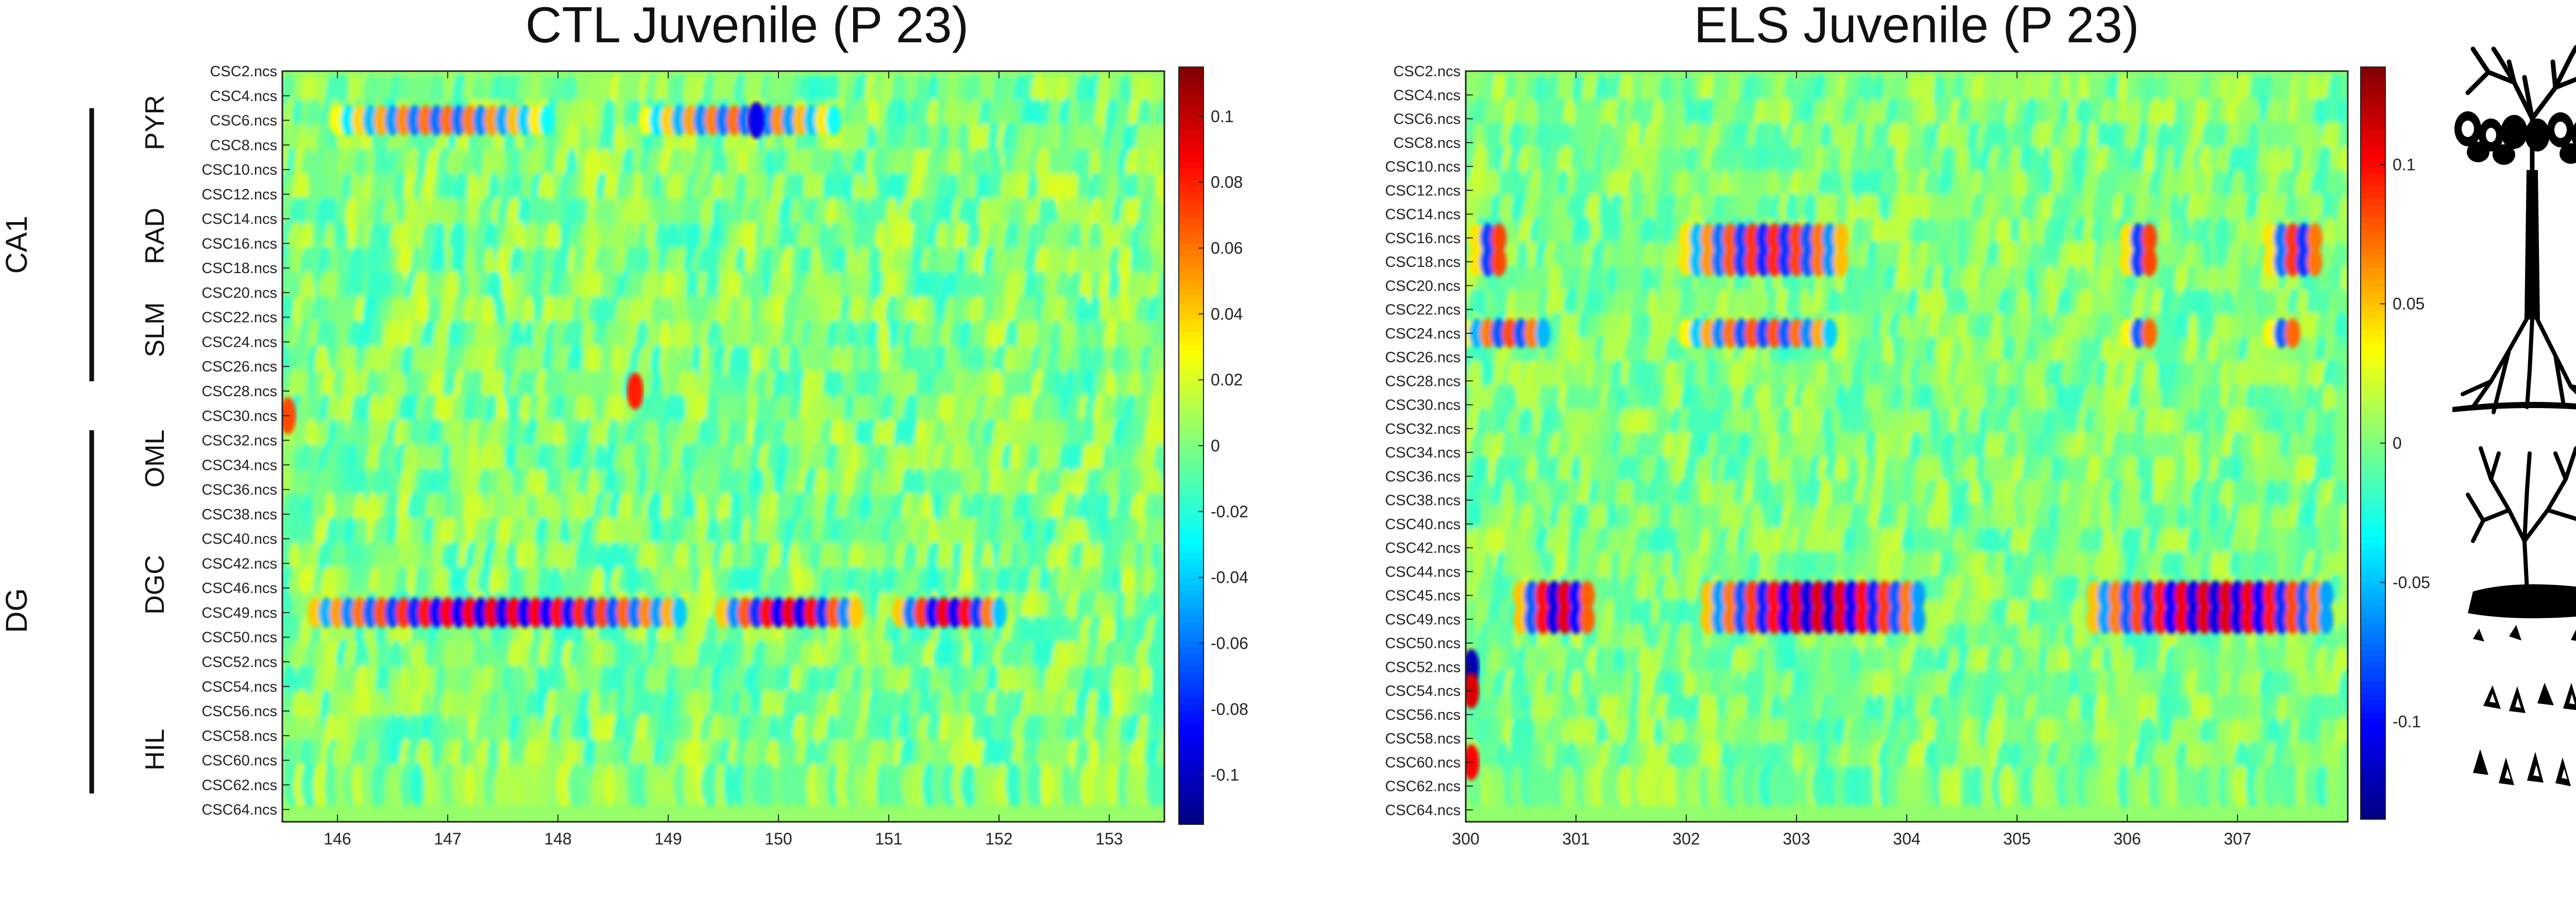  What do you see at coordinates (998, 839) in the screenshot?
I see `time-tick-label: 152` at bounding box center [998, 839].